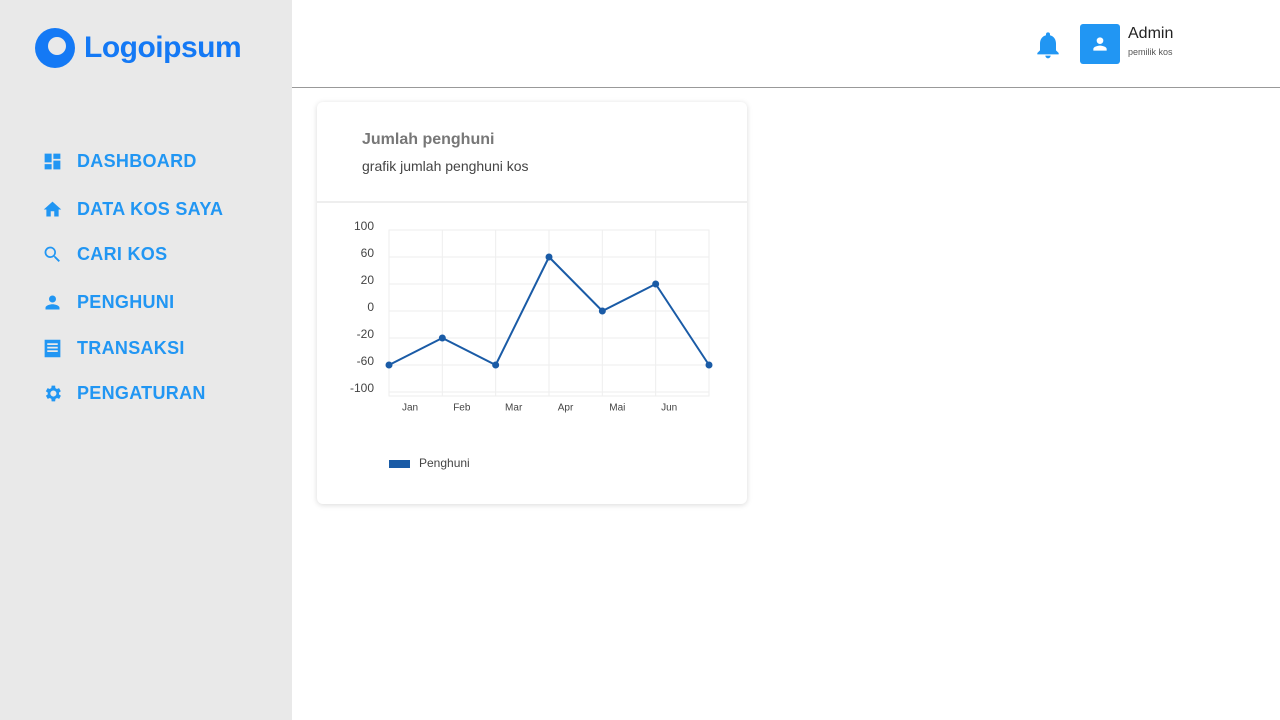 The width and height of the screenshot is (1280, 720). What do you see at coordinates (1151, 33) in the screenshot?
I see `user-name: Admin` at bounding box center [1151, 33].